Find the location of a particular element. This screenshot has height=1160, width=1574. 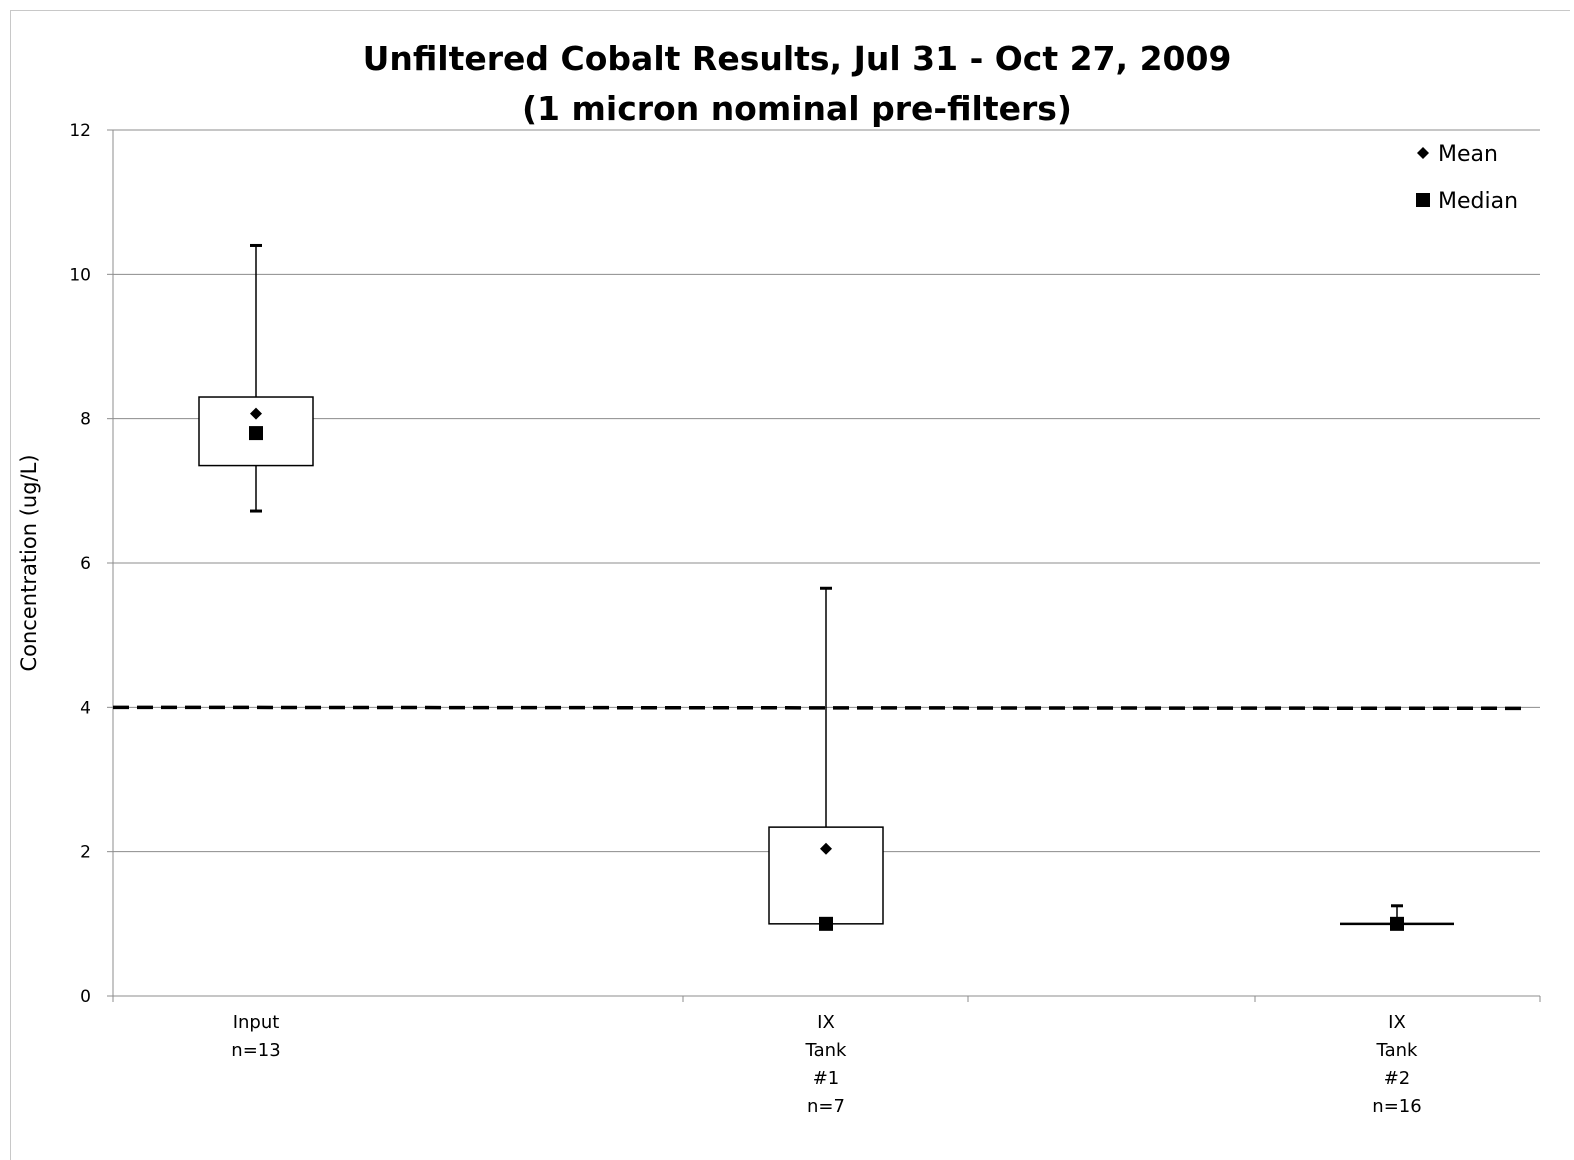

x-category-label: n=7 is located at coordinates (826, 1106).